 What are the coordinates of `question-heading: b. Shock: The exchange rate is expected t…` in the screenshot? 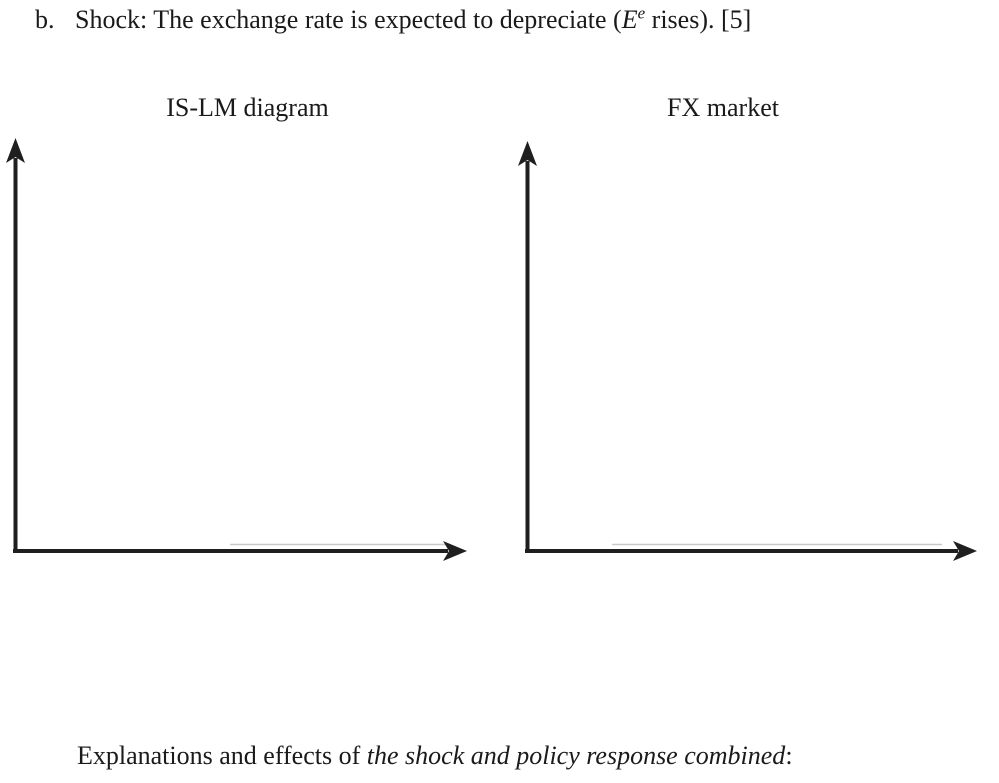 It's located at (393, 20).